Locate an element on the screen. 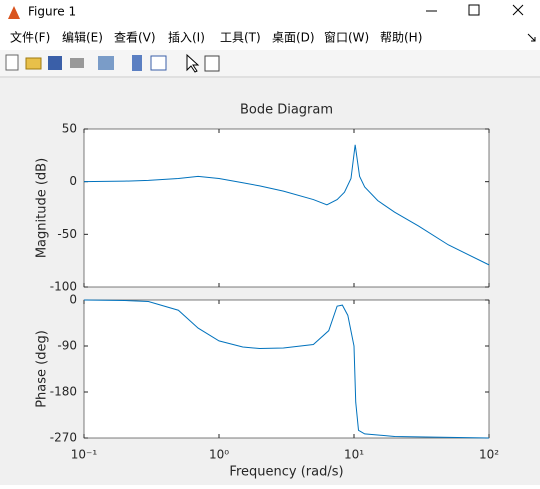 The width and height of the screenshot is (540, 489). app-icon is located at coordinates (14, 12).